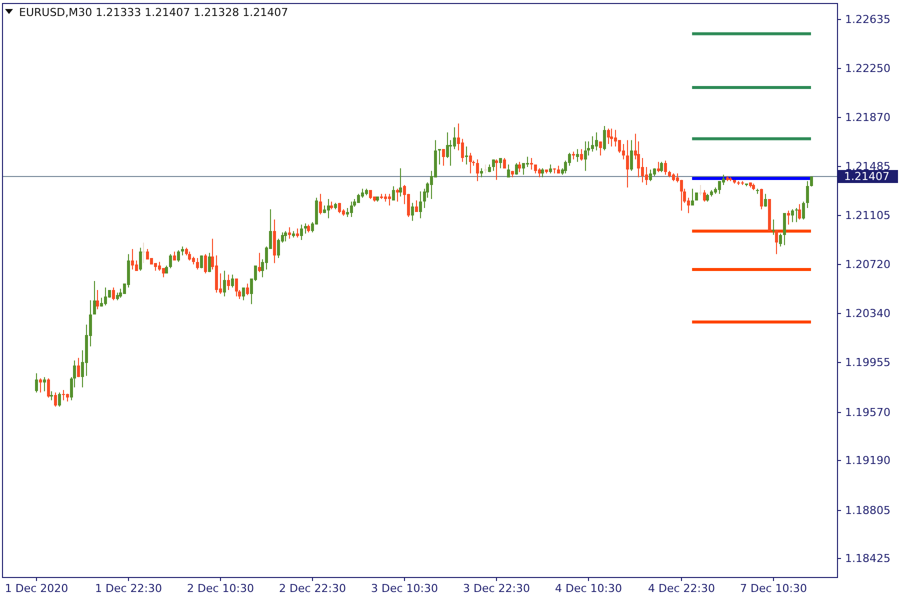  What do you see at coordinates (867, 362) in the screenshot?
I see `y-tick-label: 1.19955` at bounding box center [867, 362].